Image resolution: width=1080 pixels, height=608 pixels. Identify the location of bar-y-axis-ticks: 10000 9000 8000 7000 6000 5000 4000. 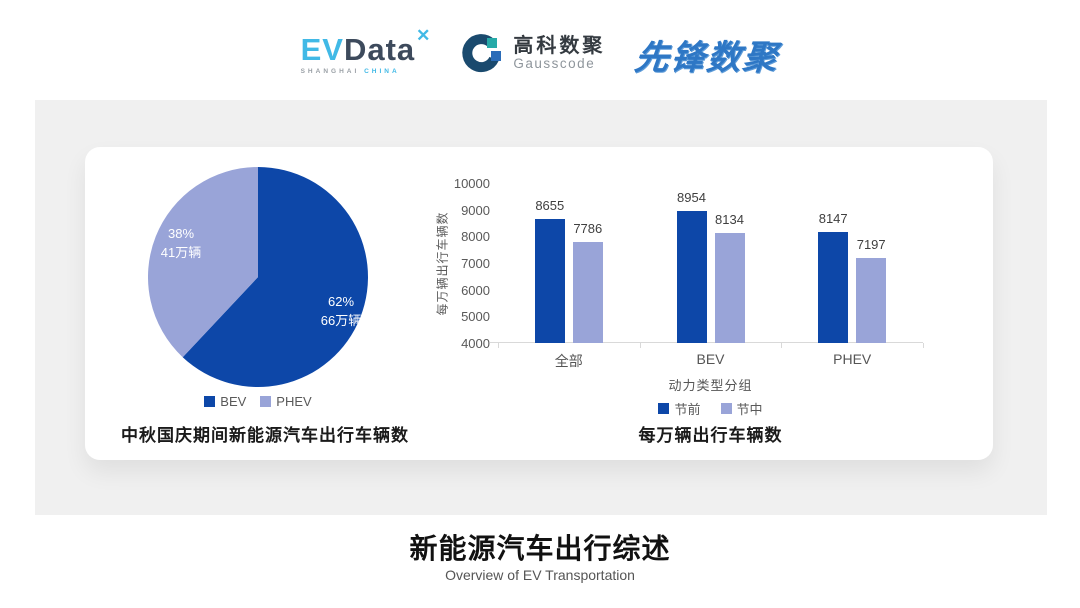
(462, 263).